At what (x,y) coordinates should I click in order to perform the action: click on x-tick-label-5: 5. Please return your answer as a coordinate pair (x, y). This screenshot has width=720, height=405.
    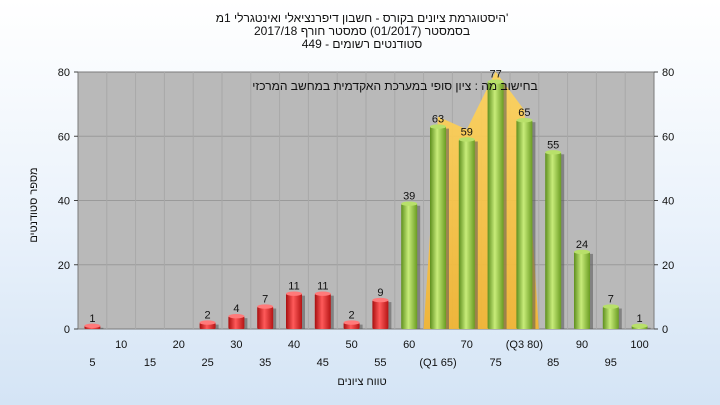
    Looking at the image, I should click on (92, 363).